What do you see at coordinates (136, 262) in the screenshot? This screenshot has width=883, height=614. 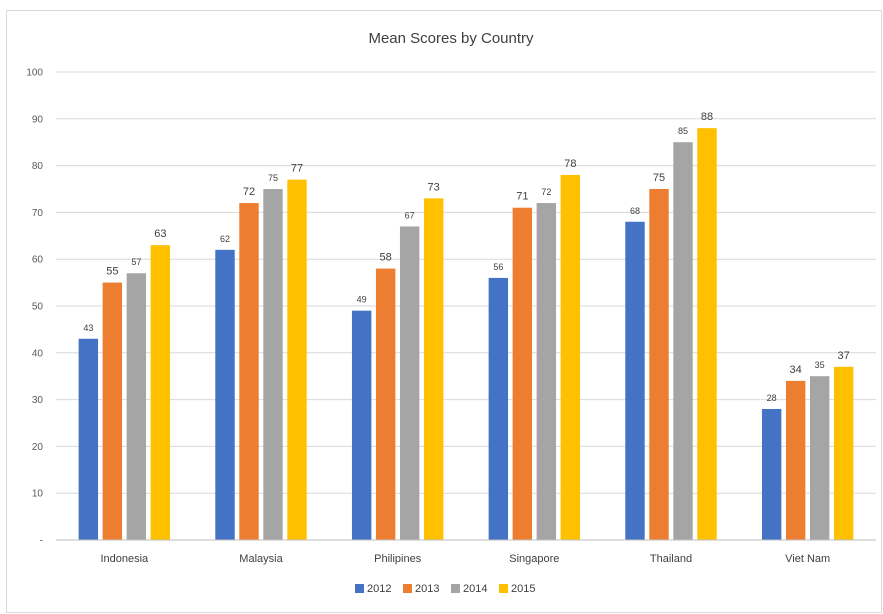 I see `data-label: 57` at bounding box center [136, 262].